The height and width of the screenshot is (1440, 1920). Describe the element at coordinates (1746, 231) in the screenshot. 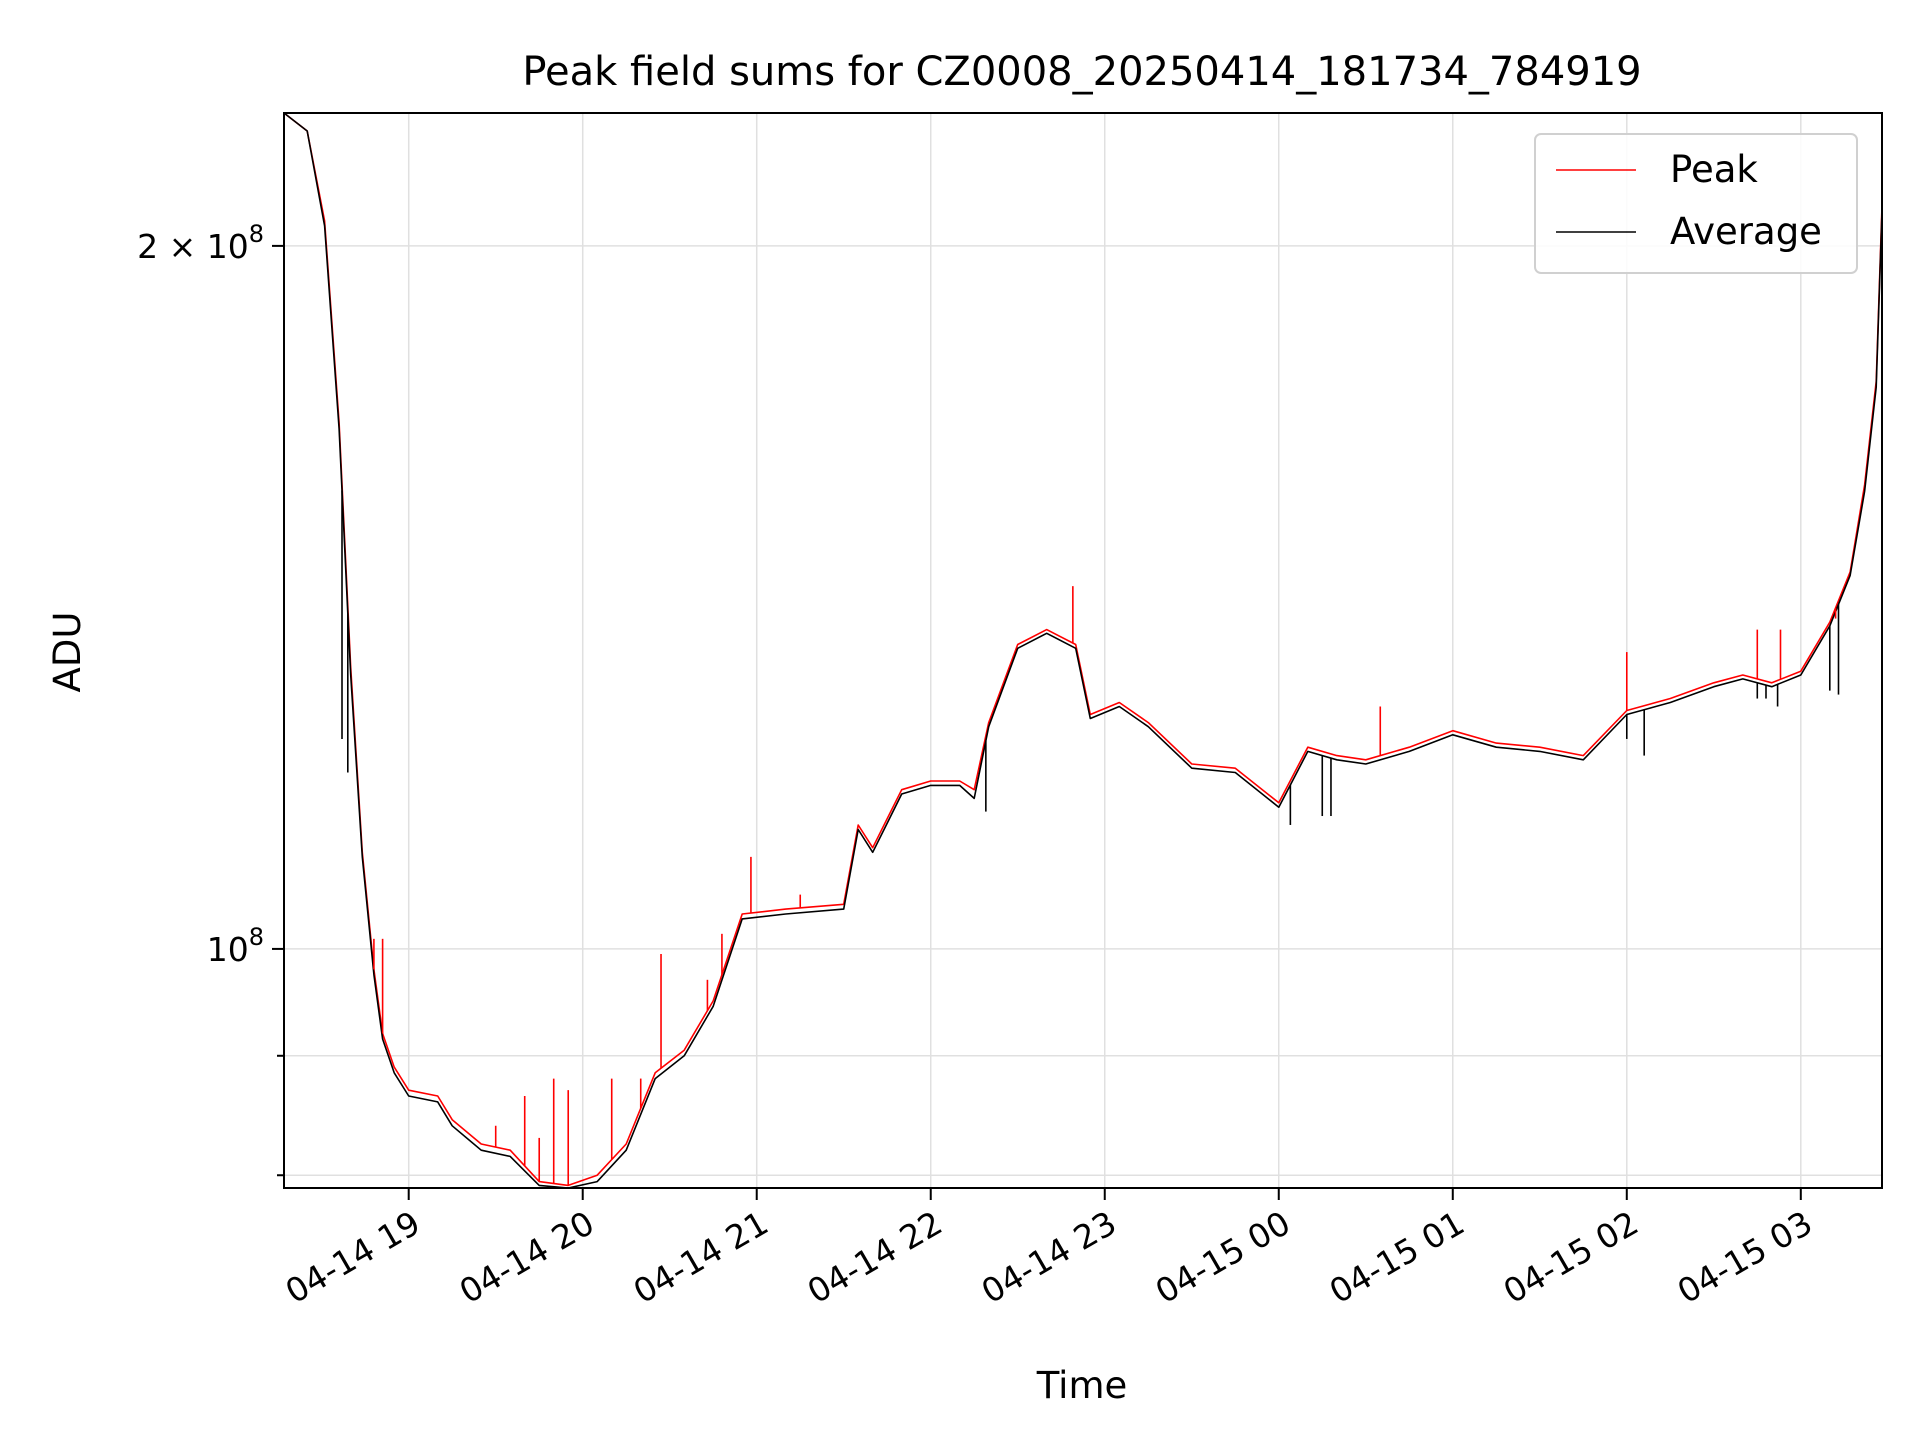

I see `legend-label-average: Average` at that location.